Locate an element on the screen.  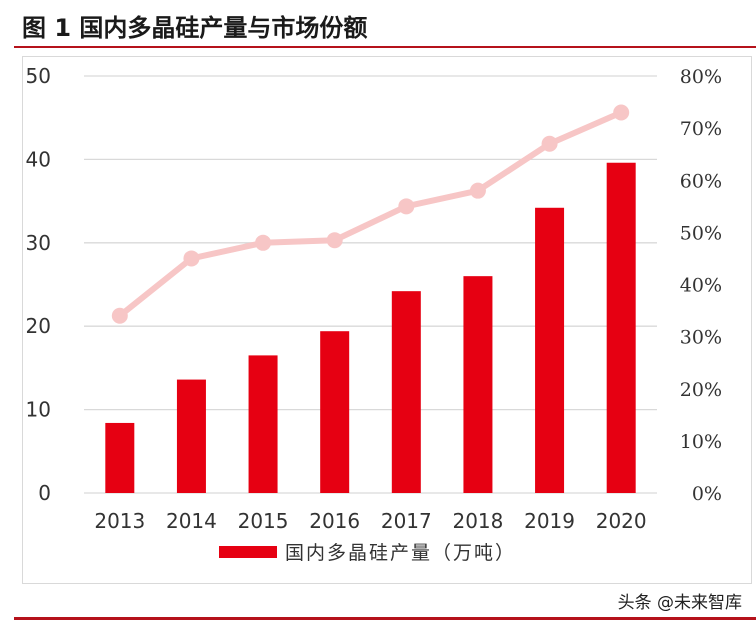
bar-2016 is located at coordinates (335, 412).